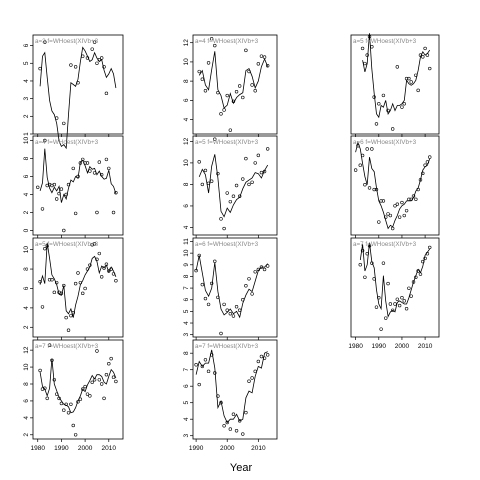  I want to click on y-tick-label: 1, so click(26, 134).